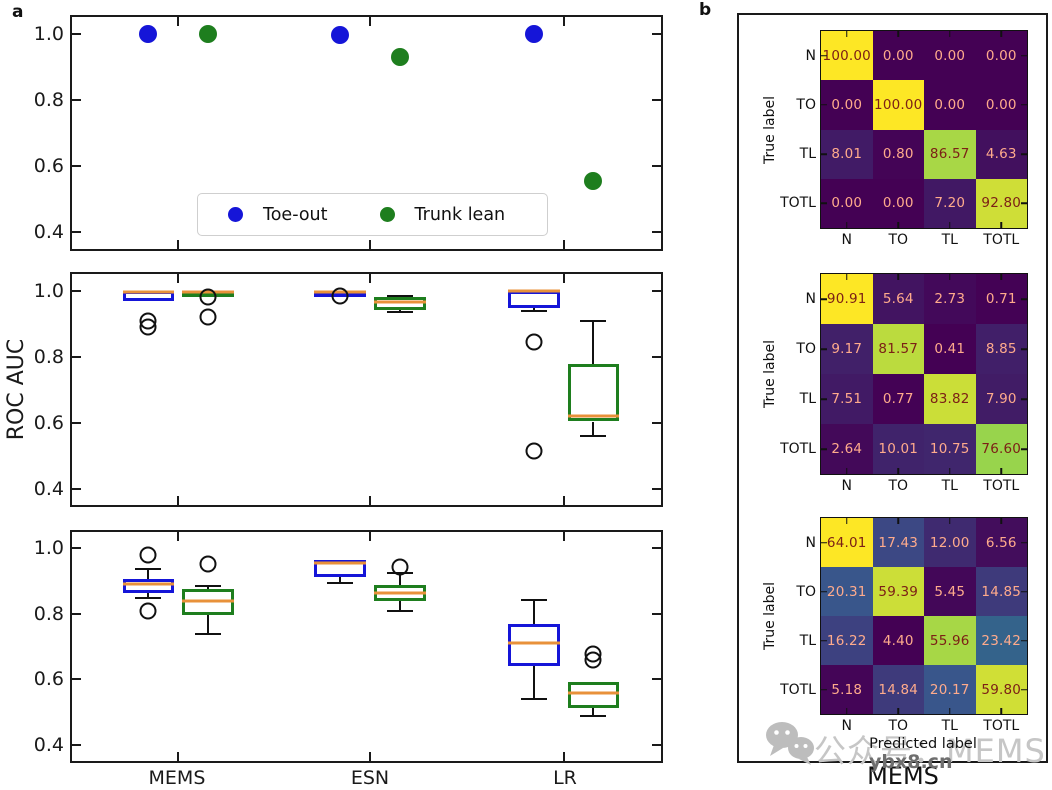 The height and width of the screenshot is (790, 1052). Describe the element at coordinates (1001, 349) in the screenshot. I see `matrix-cell: 8.85` at that location.